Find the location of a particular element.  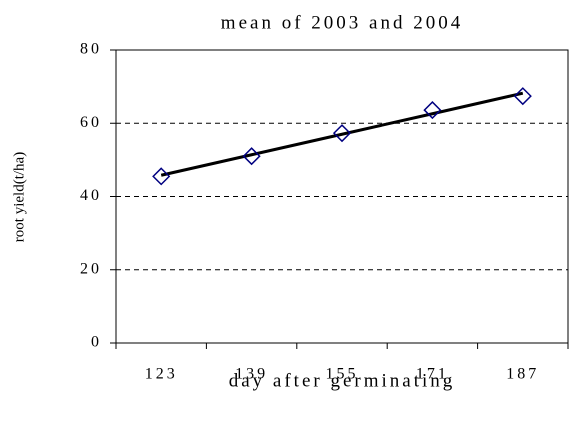

trendline is located at coordinates (342, 134).